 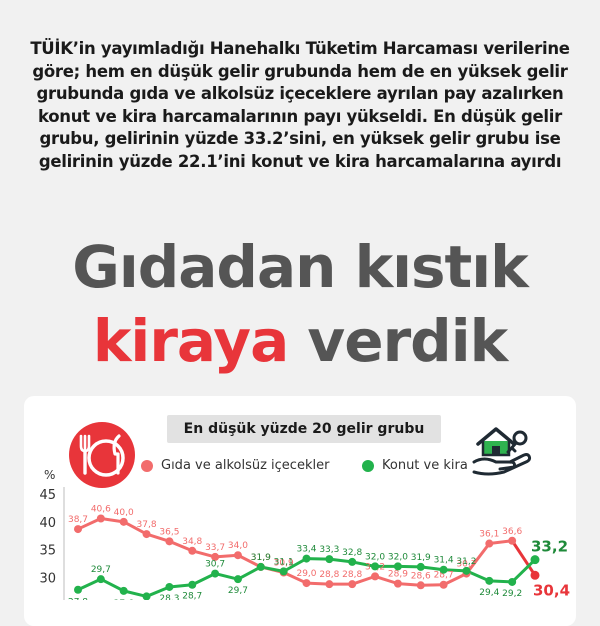 What do you see at coordinates (190, 341) in the screenshot?
I see `headline-highlight: kiraya` at bounding box center [190, 341].